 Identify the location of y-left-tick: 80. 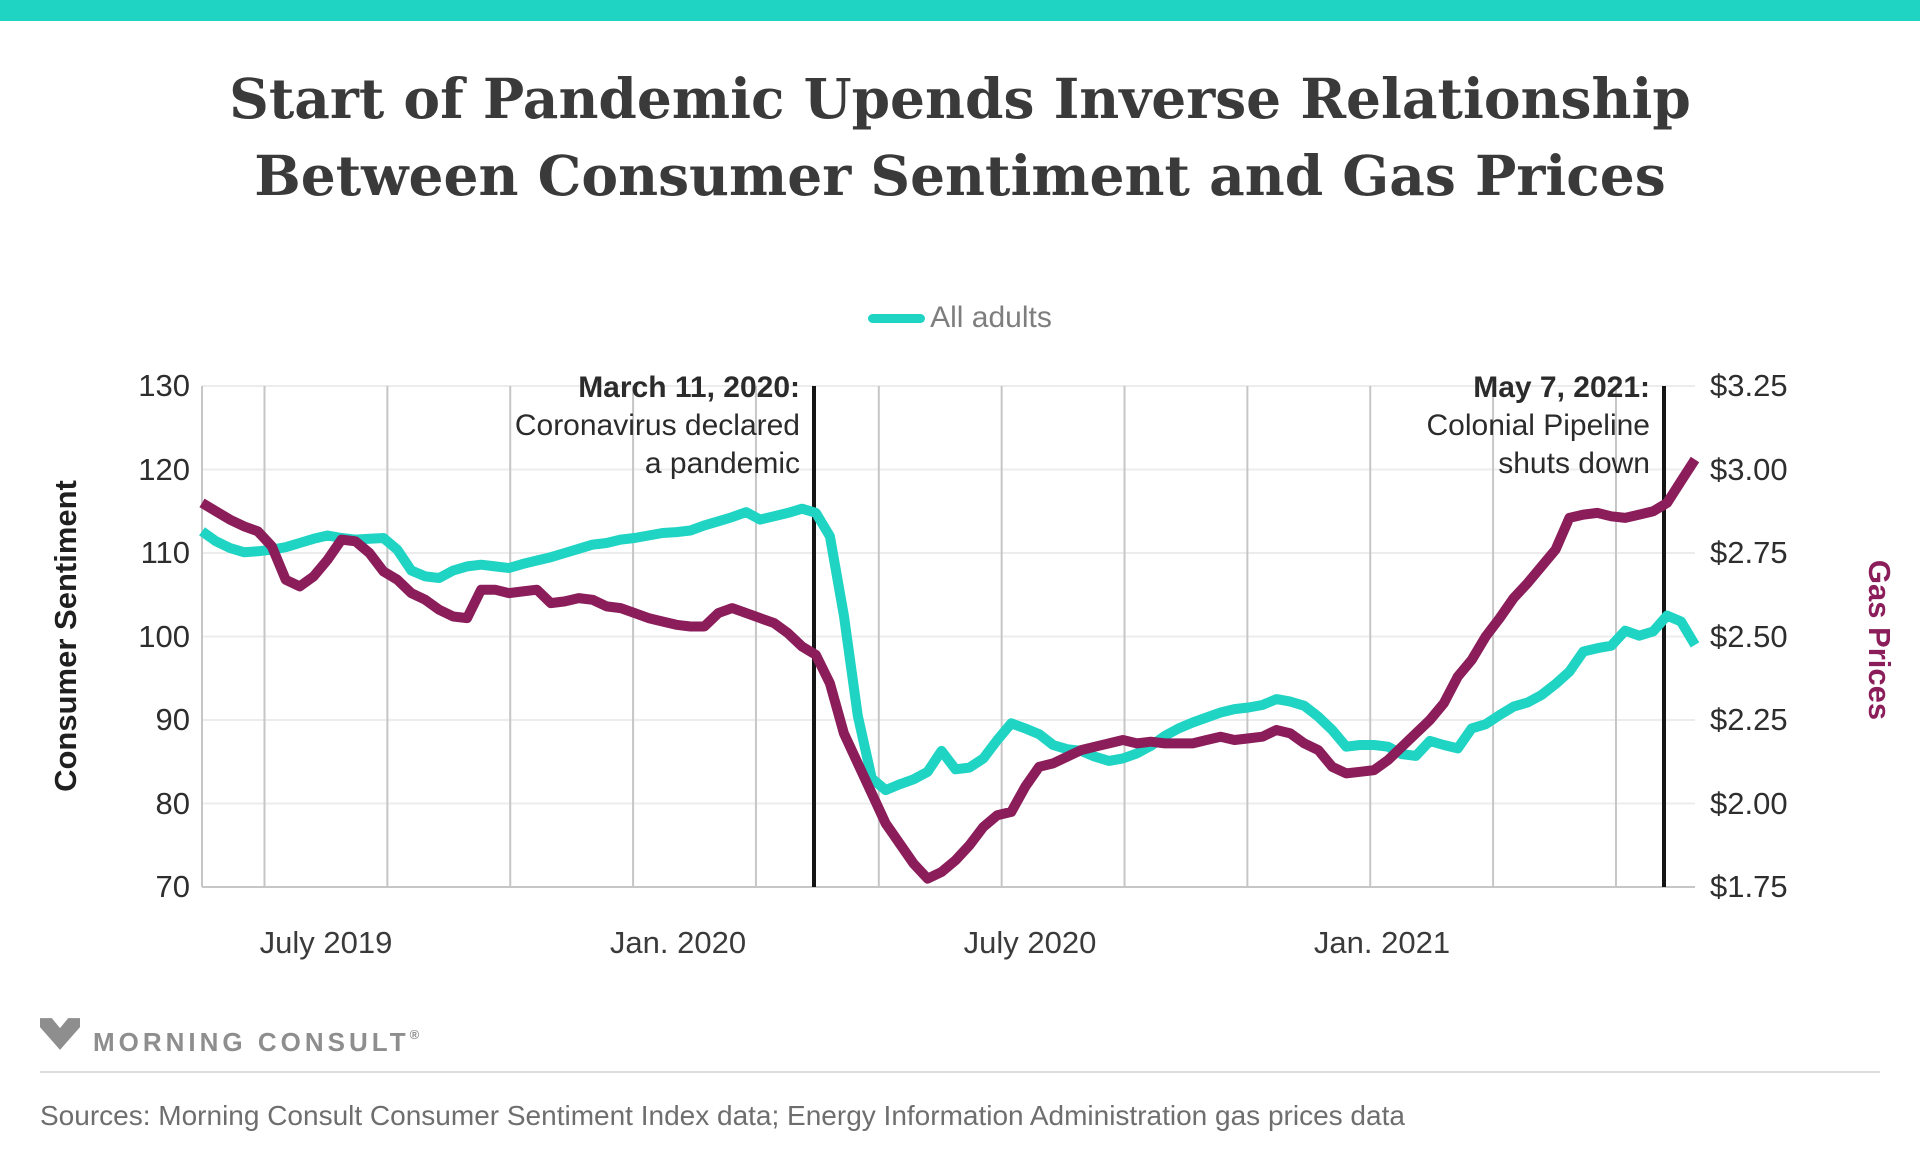
(172, 803).